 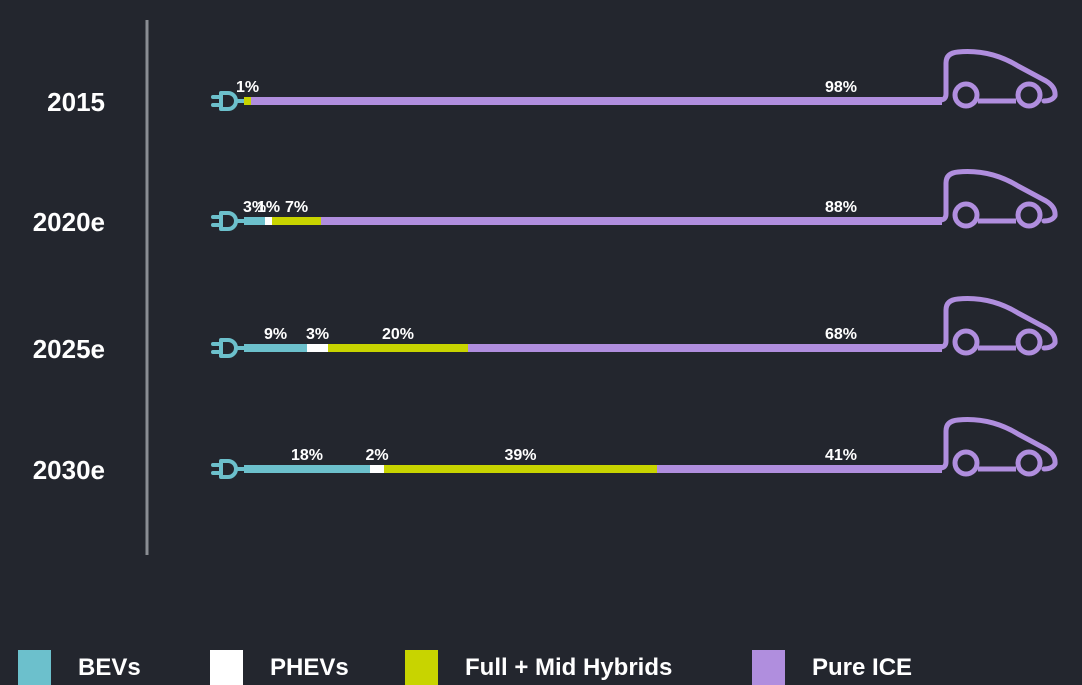 I want to click on legend-swatch-hybrids, so click(x=421, y=667).